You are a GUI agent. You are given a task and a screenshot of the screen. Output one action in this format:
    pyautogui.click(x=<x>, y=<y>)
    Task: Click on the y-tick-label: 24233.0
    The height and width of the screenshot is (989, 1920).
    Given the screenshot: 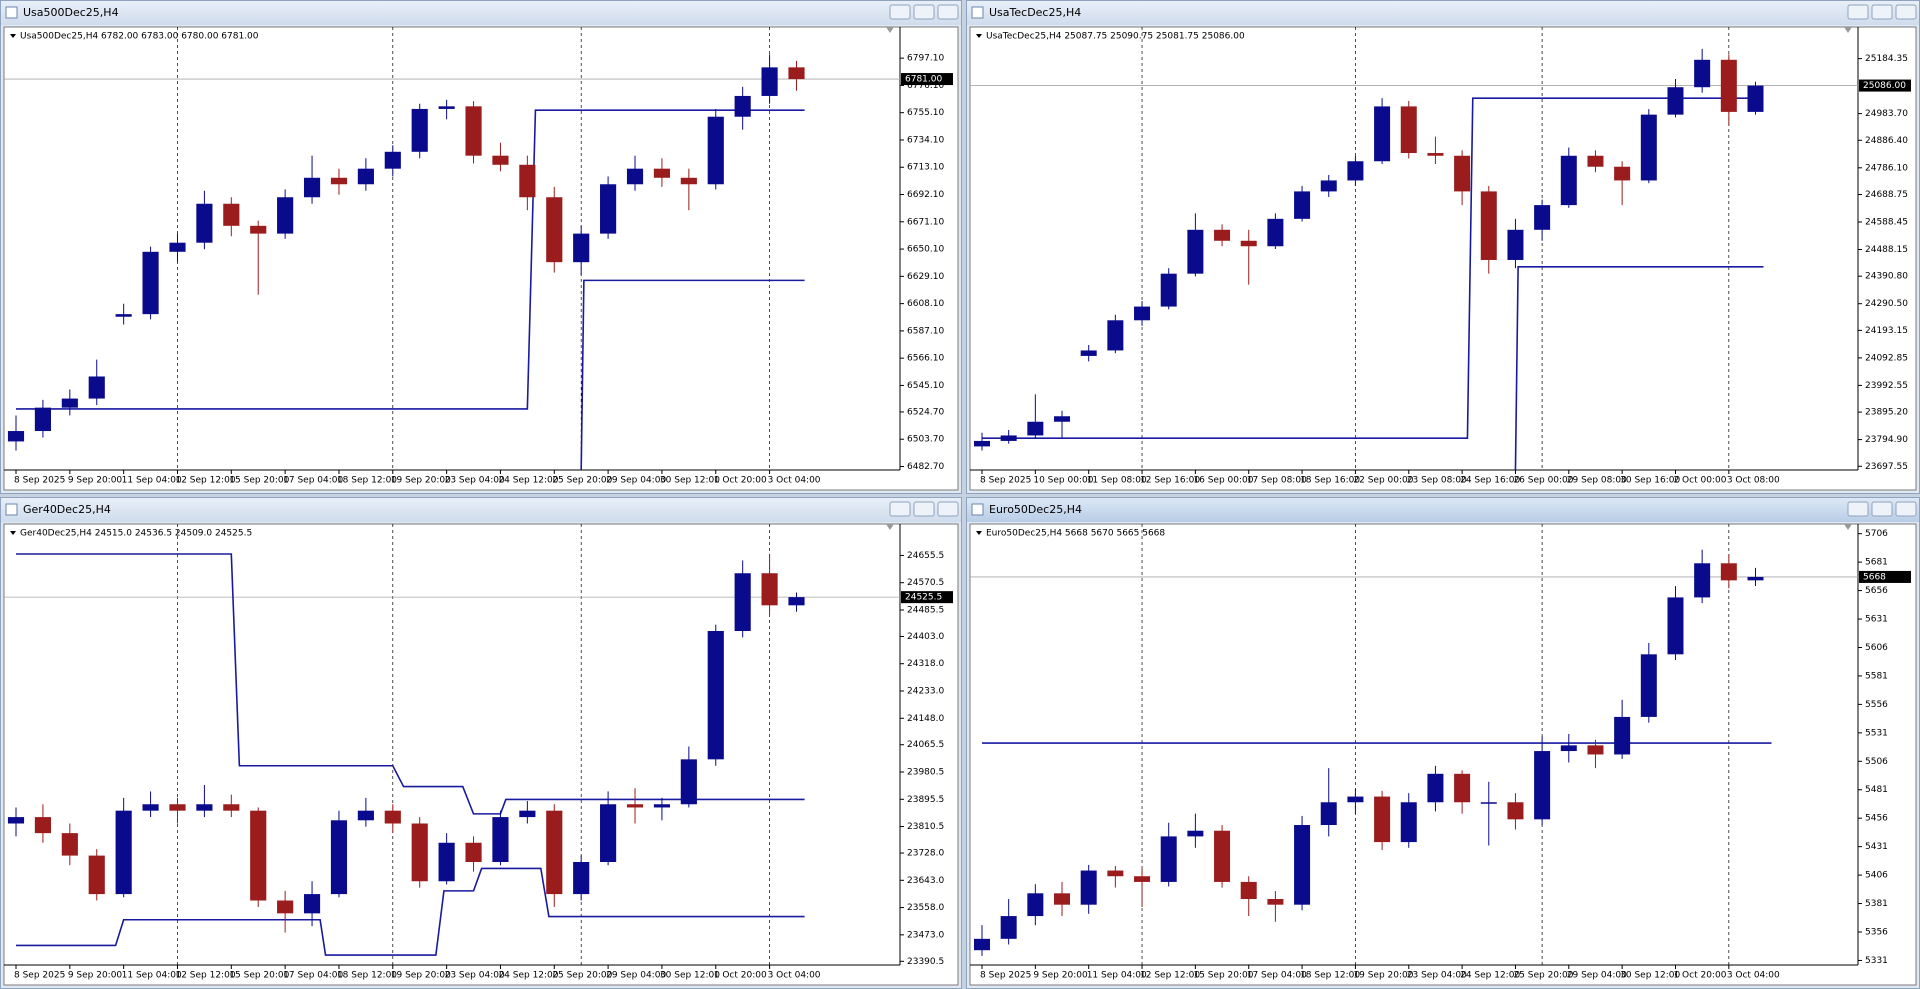 What is the action you would take?
    pyautogui.click(x=925, y=691)
    